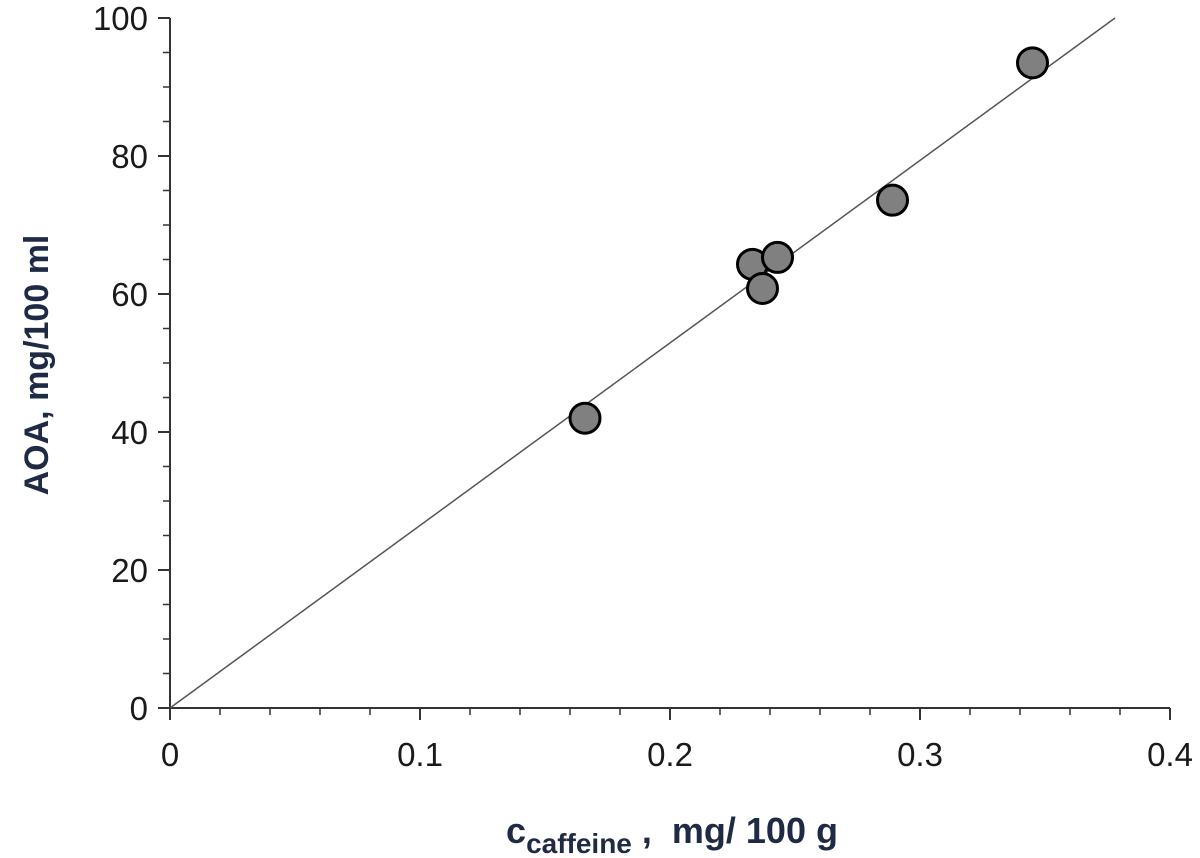  I want to click on x-axis-title: ccaffeine , mg/ 100 g, so click(672, 834).